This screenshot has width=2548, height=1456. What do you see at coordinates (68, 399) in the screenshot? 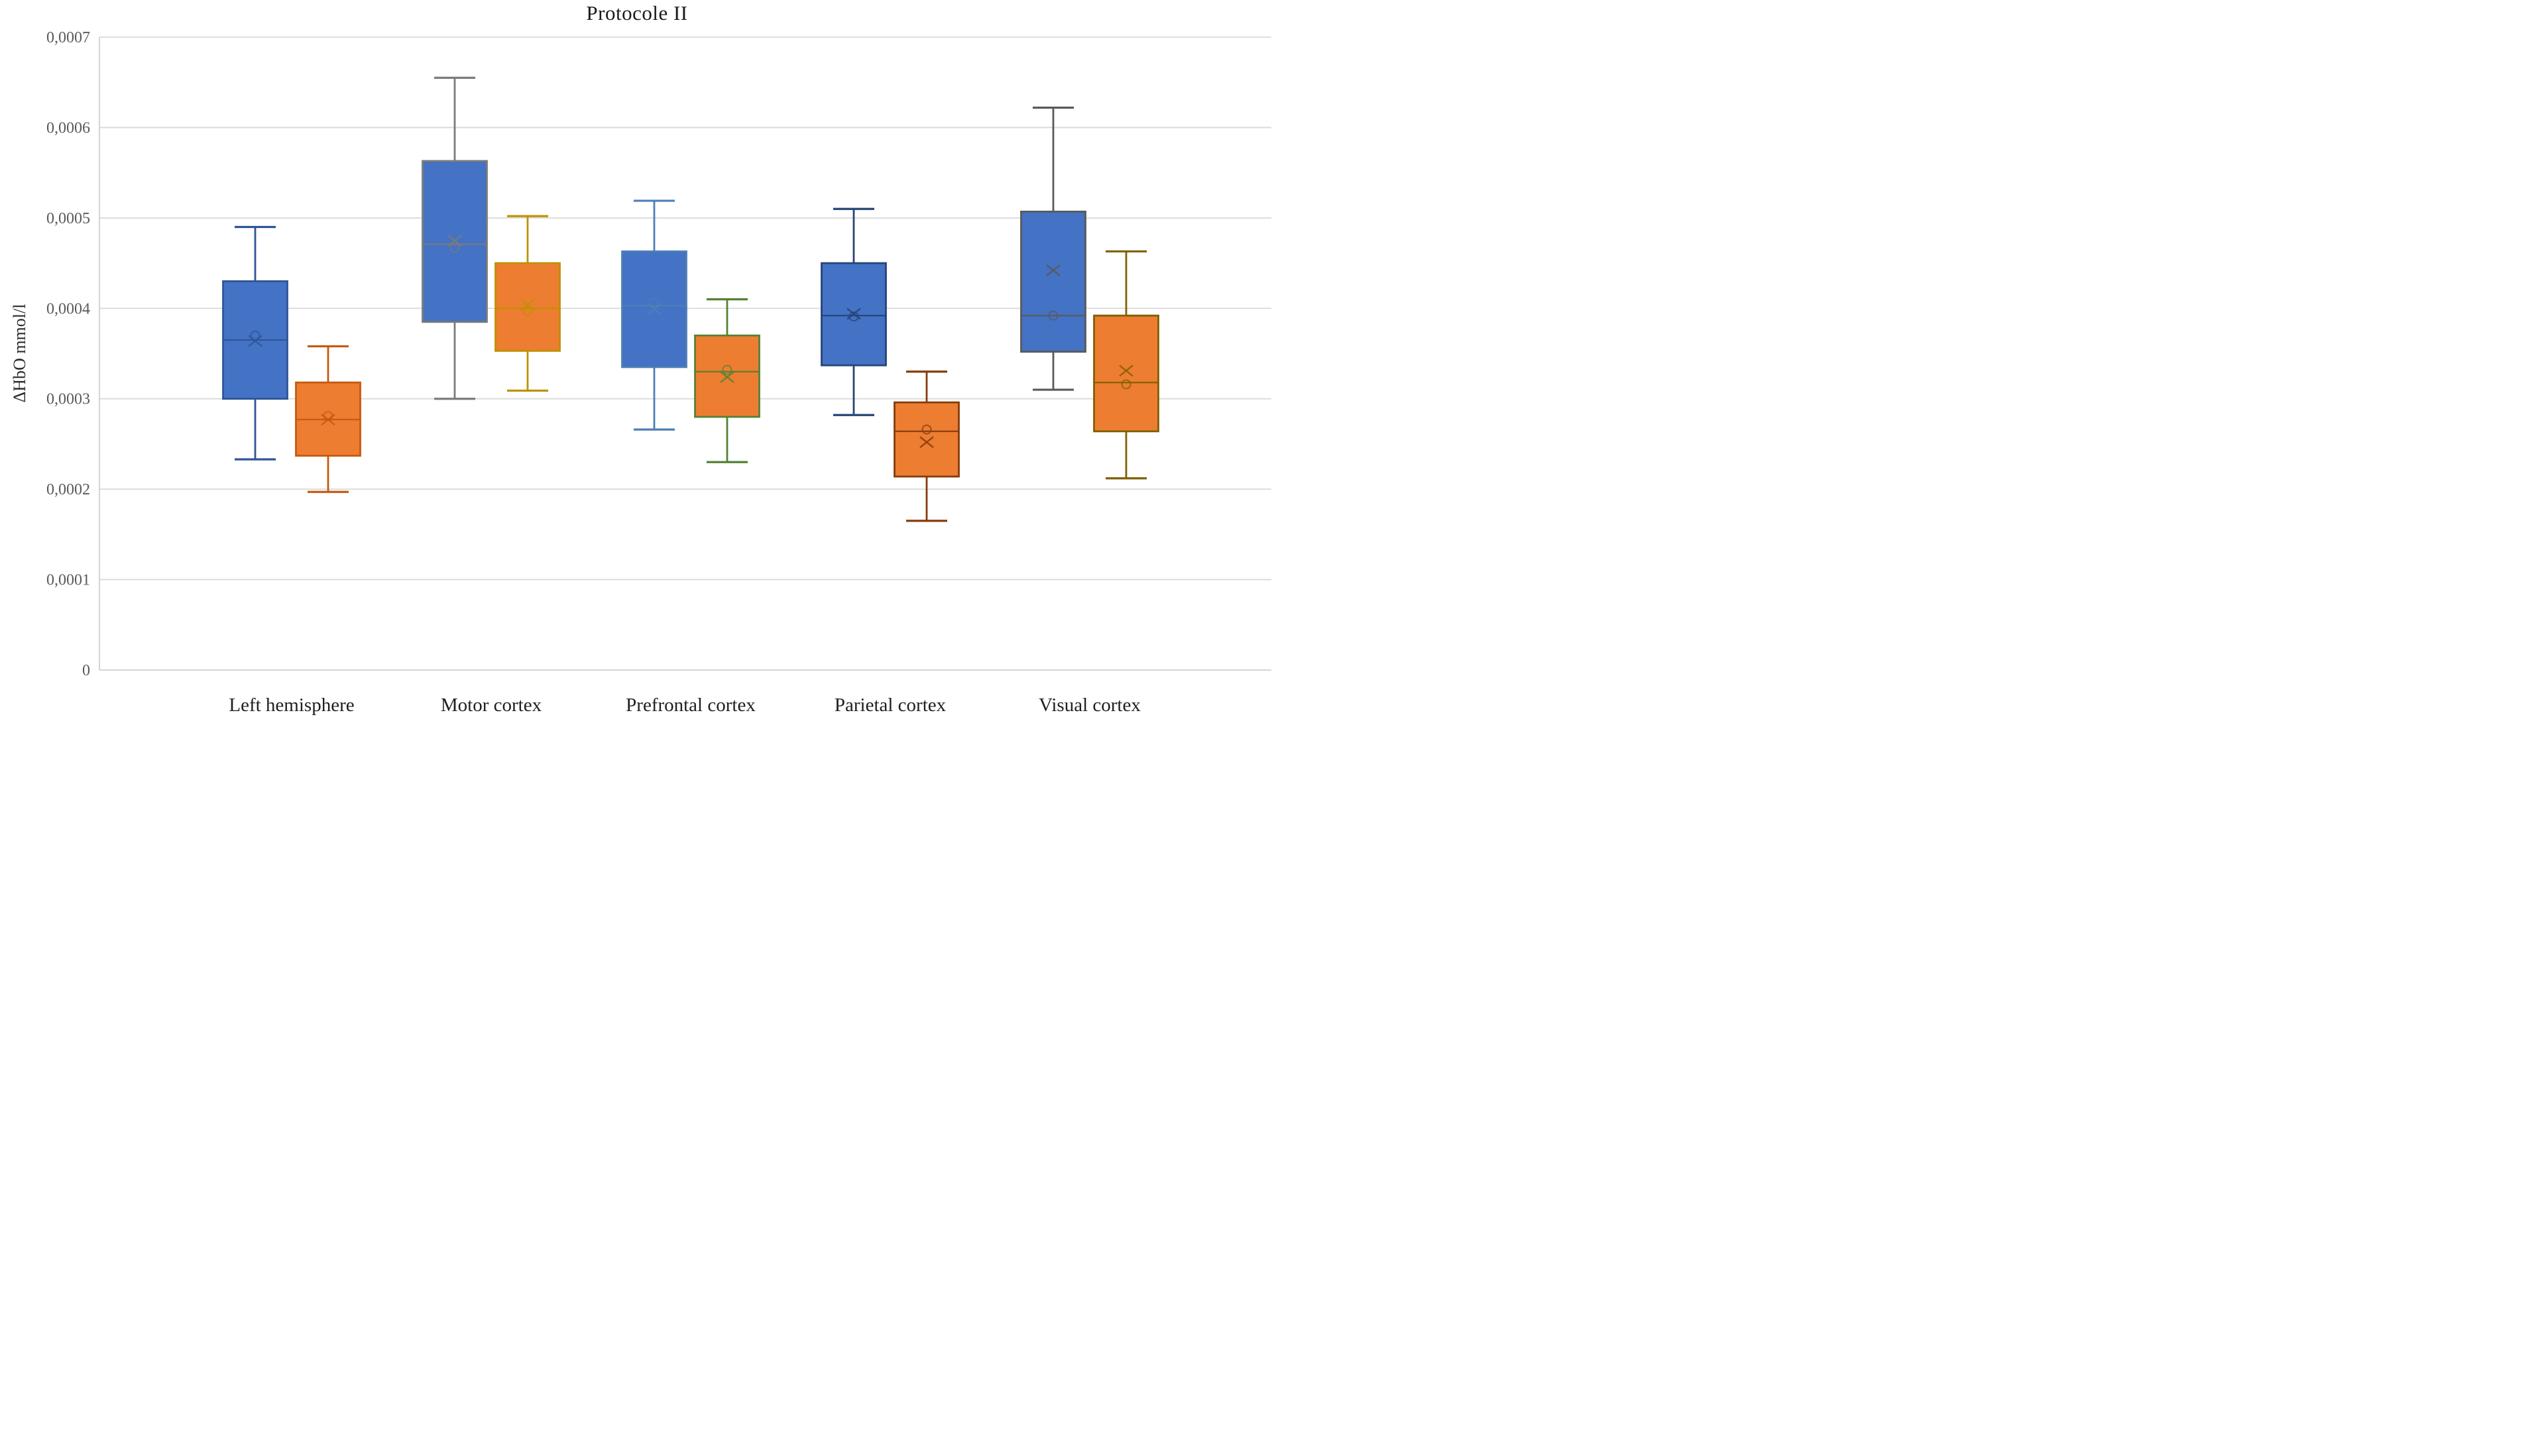
I see `y-tick-label: 0,0003` at bounding box center [68, 399].